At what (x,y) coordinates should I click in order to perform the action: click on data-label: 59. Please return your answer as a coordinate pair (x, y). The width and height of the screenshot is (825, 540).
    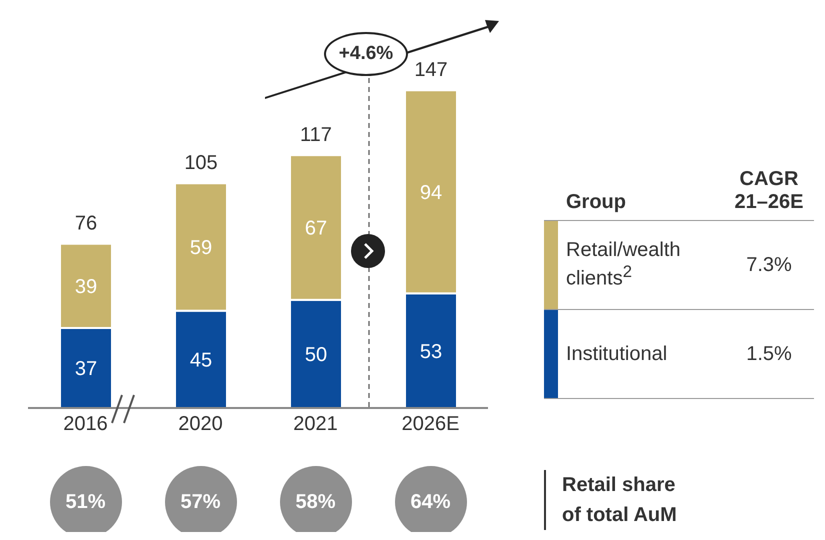
    Looking at the image, I should click on (201, 248).